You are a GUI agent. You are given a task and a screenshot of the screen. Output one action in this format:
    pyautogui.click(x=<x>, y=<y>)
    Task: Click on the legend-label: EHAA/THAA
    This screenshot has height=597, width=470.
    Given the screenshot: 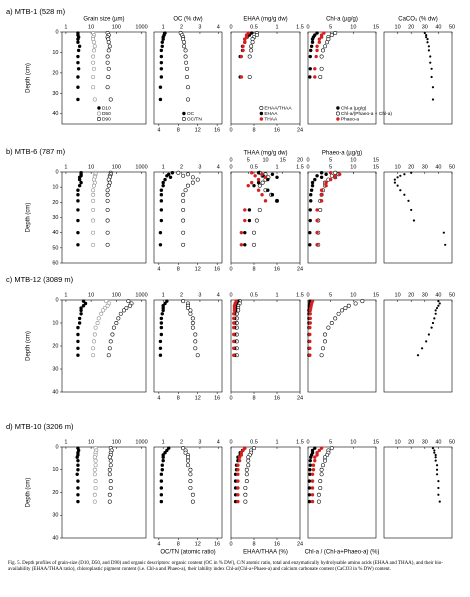 What is the action you would take?
    pyautogui.click(x=278, y=108)
    